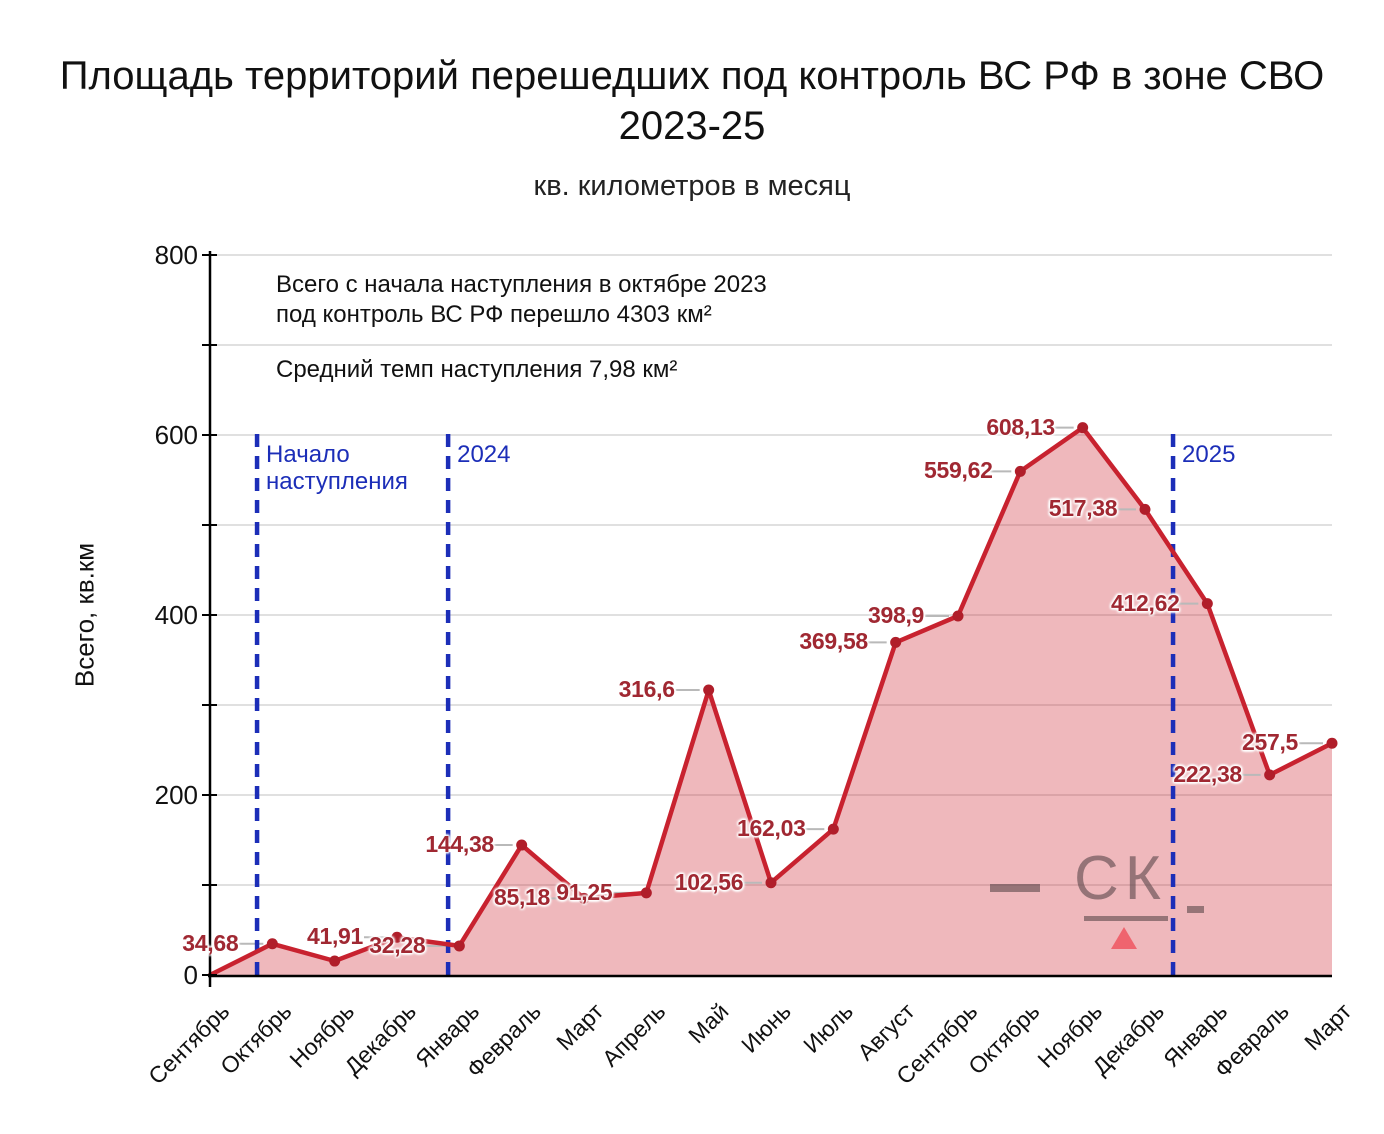  What do you see at coordinates (335, 936) in the screenshot?
I see `data-label: 41,91` at bounding box center [335, 936].